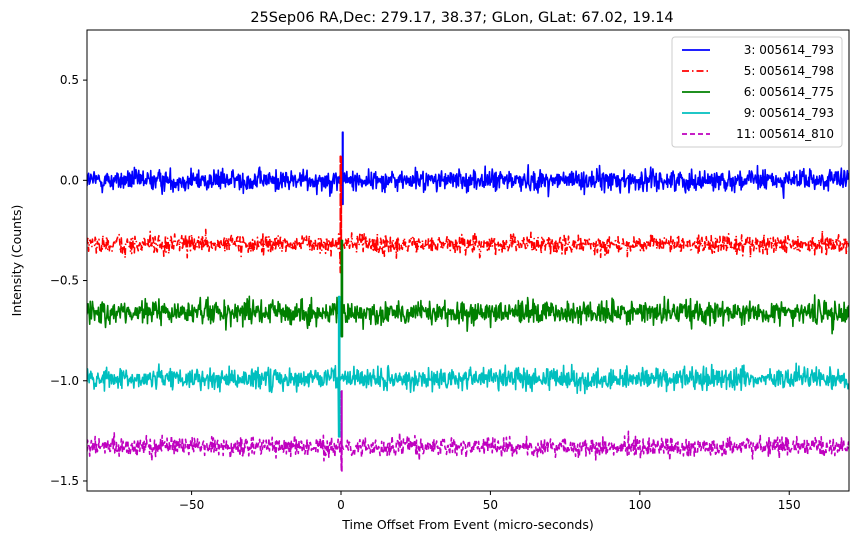 The height and width of the screenshot is (545, 858). What do you see at coordinates (69, 80) in the screenshot?
I see `y-tick-label: 0.5` at bounding box center [69, 80].